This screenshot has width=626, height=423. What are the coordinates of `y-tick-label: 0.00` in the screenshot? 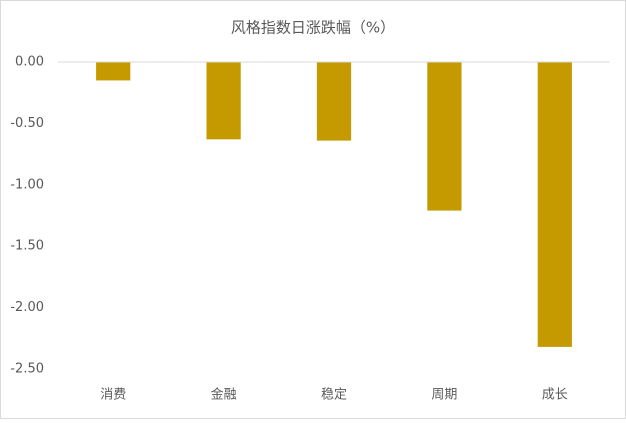 It's located at (29, 62).